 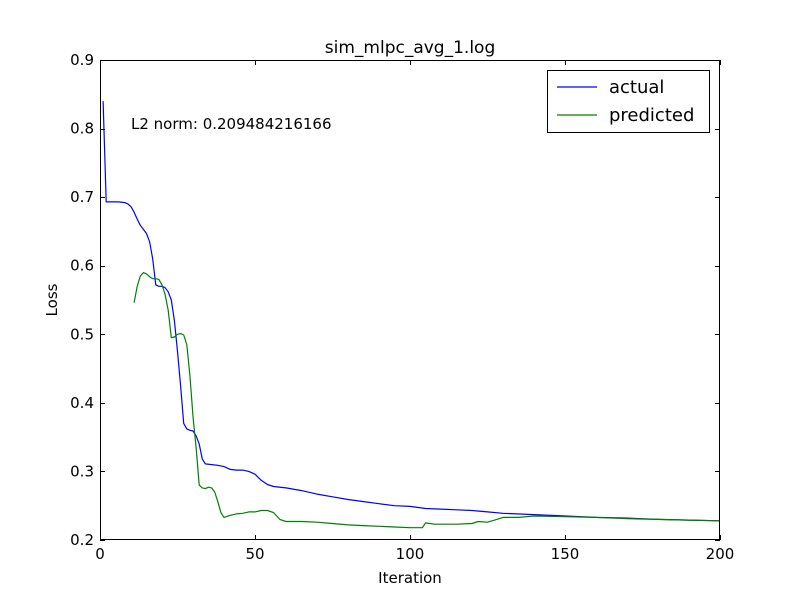 I want to click on x-tick-label: 0, so click(x=100, y=554).